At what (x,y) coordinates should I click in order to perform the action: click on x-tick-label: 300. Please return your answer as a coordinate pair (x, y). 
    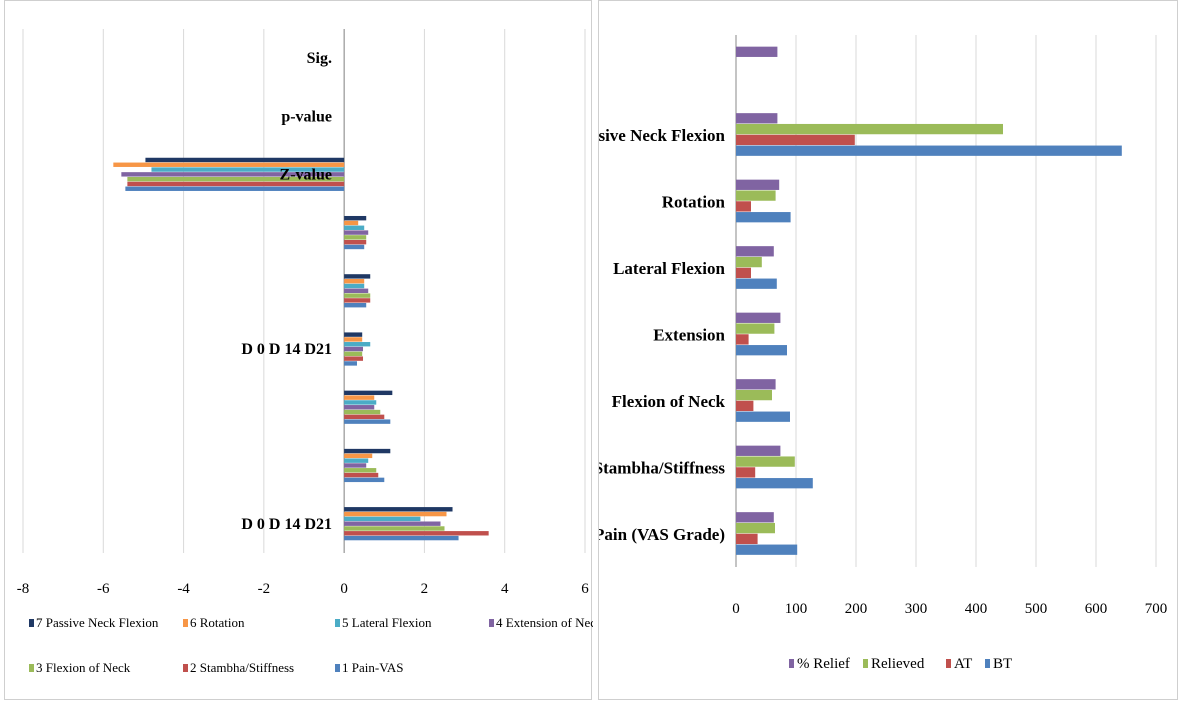
    Looking at the image, I should click on (916, 609).